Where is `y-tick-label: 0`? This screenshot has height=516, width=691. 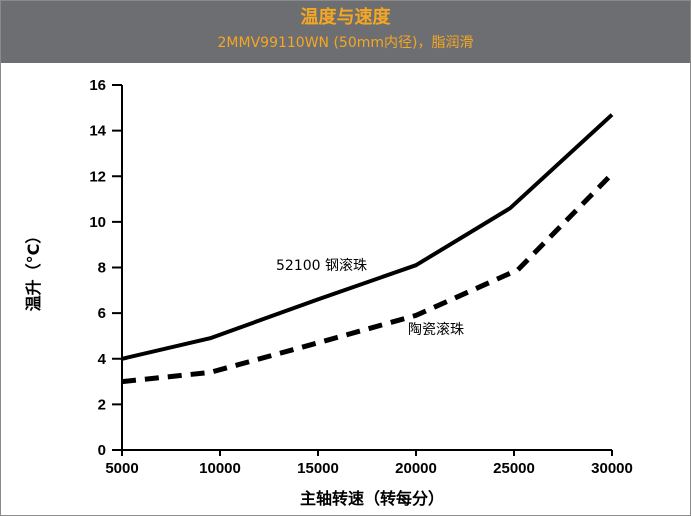 y-tick-label: 0 is located at coordinates (102, 450).